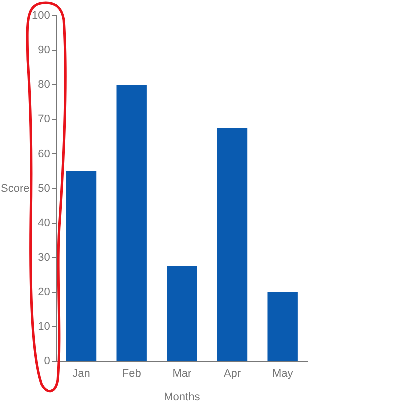  I want to click on x-tick-label: Jan, so click(81, 374).